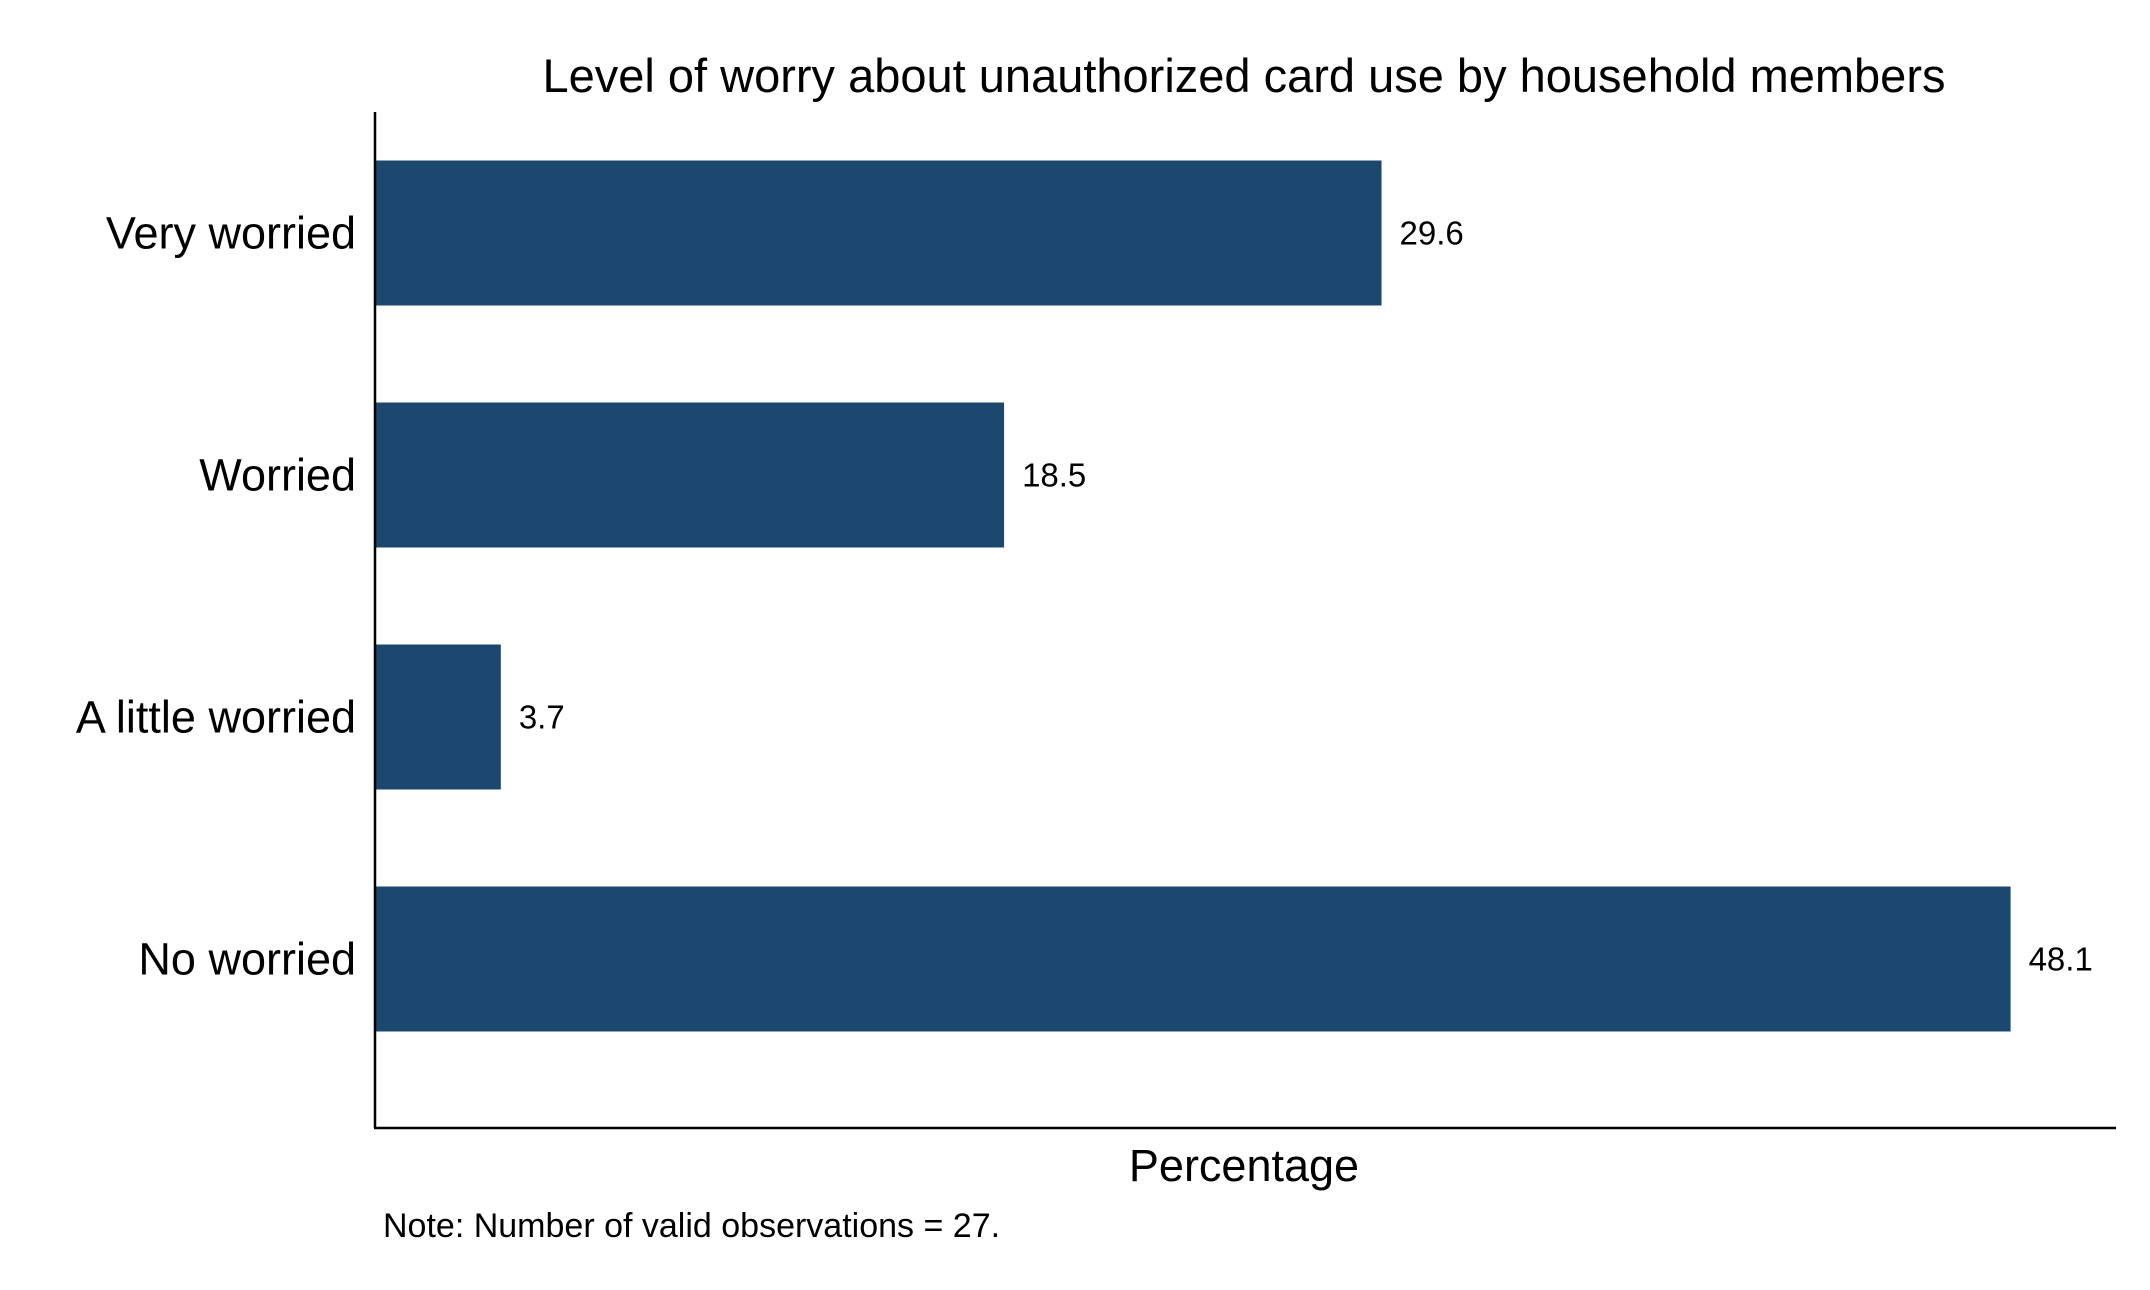 The height and width of the screenshot is (1290, 2150). I want to click on category-label-0: Very worried, so click(231, 233).